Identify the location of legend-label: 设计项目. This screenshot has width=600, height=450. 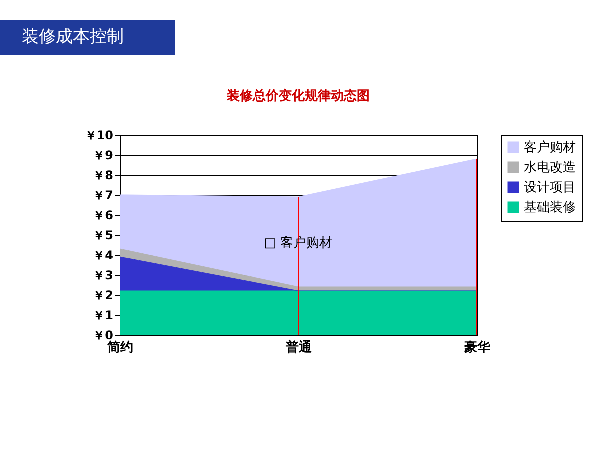
(550, 188).